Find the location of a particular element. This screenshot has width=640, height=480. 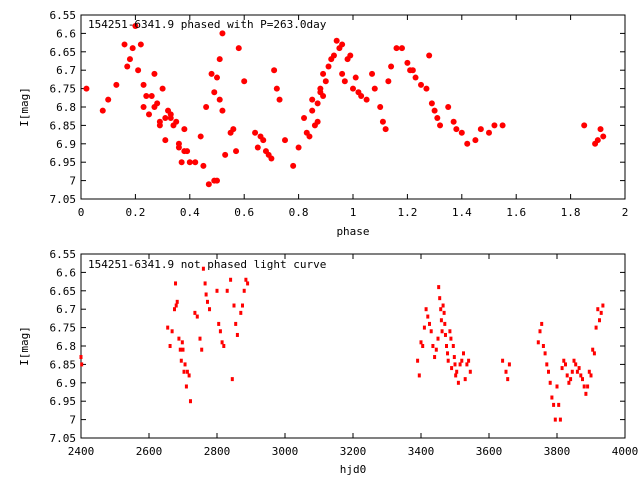

x-tick-label: 3200 is located at coordinates (353, 451).